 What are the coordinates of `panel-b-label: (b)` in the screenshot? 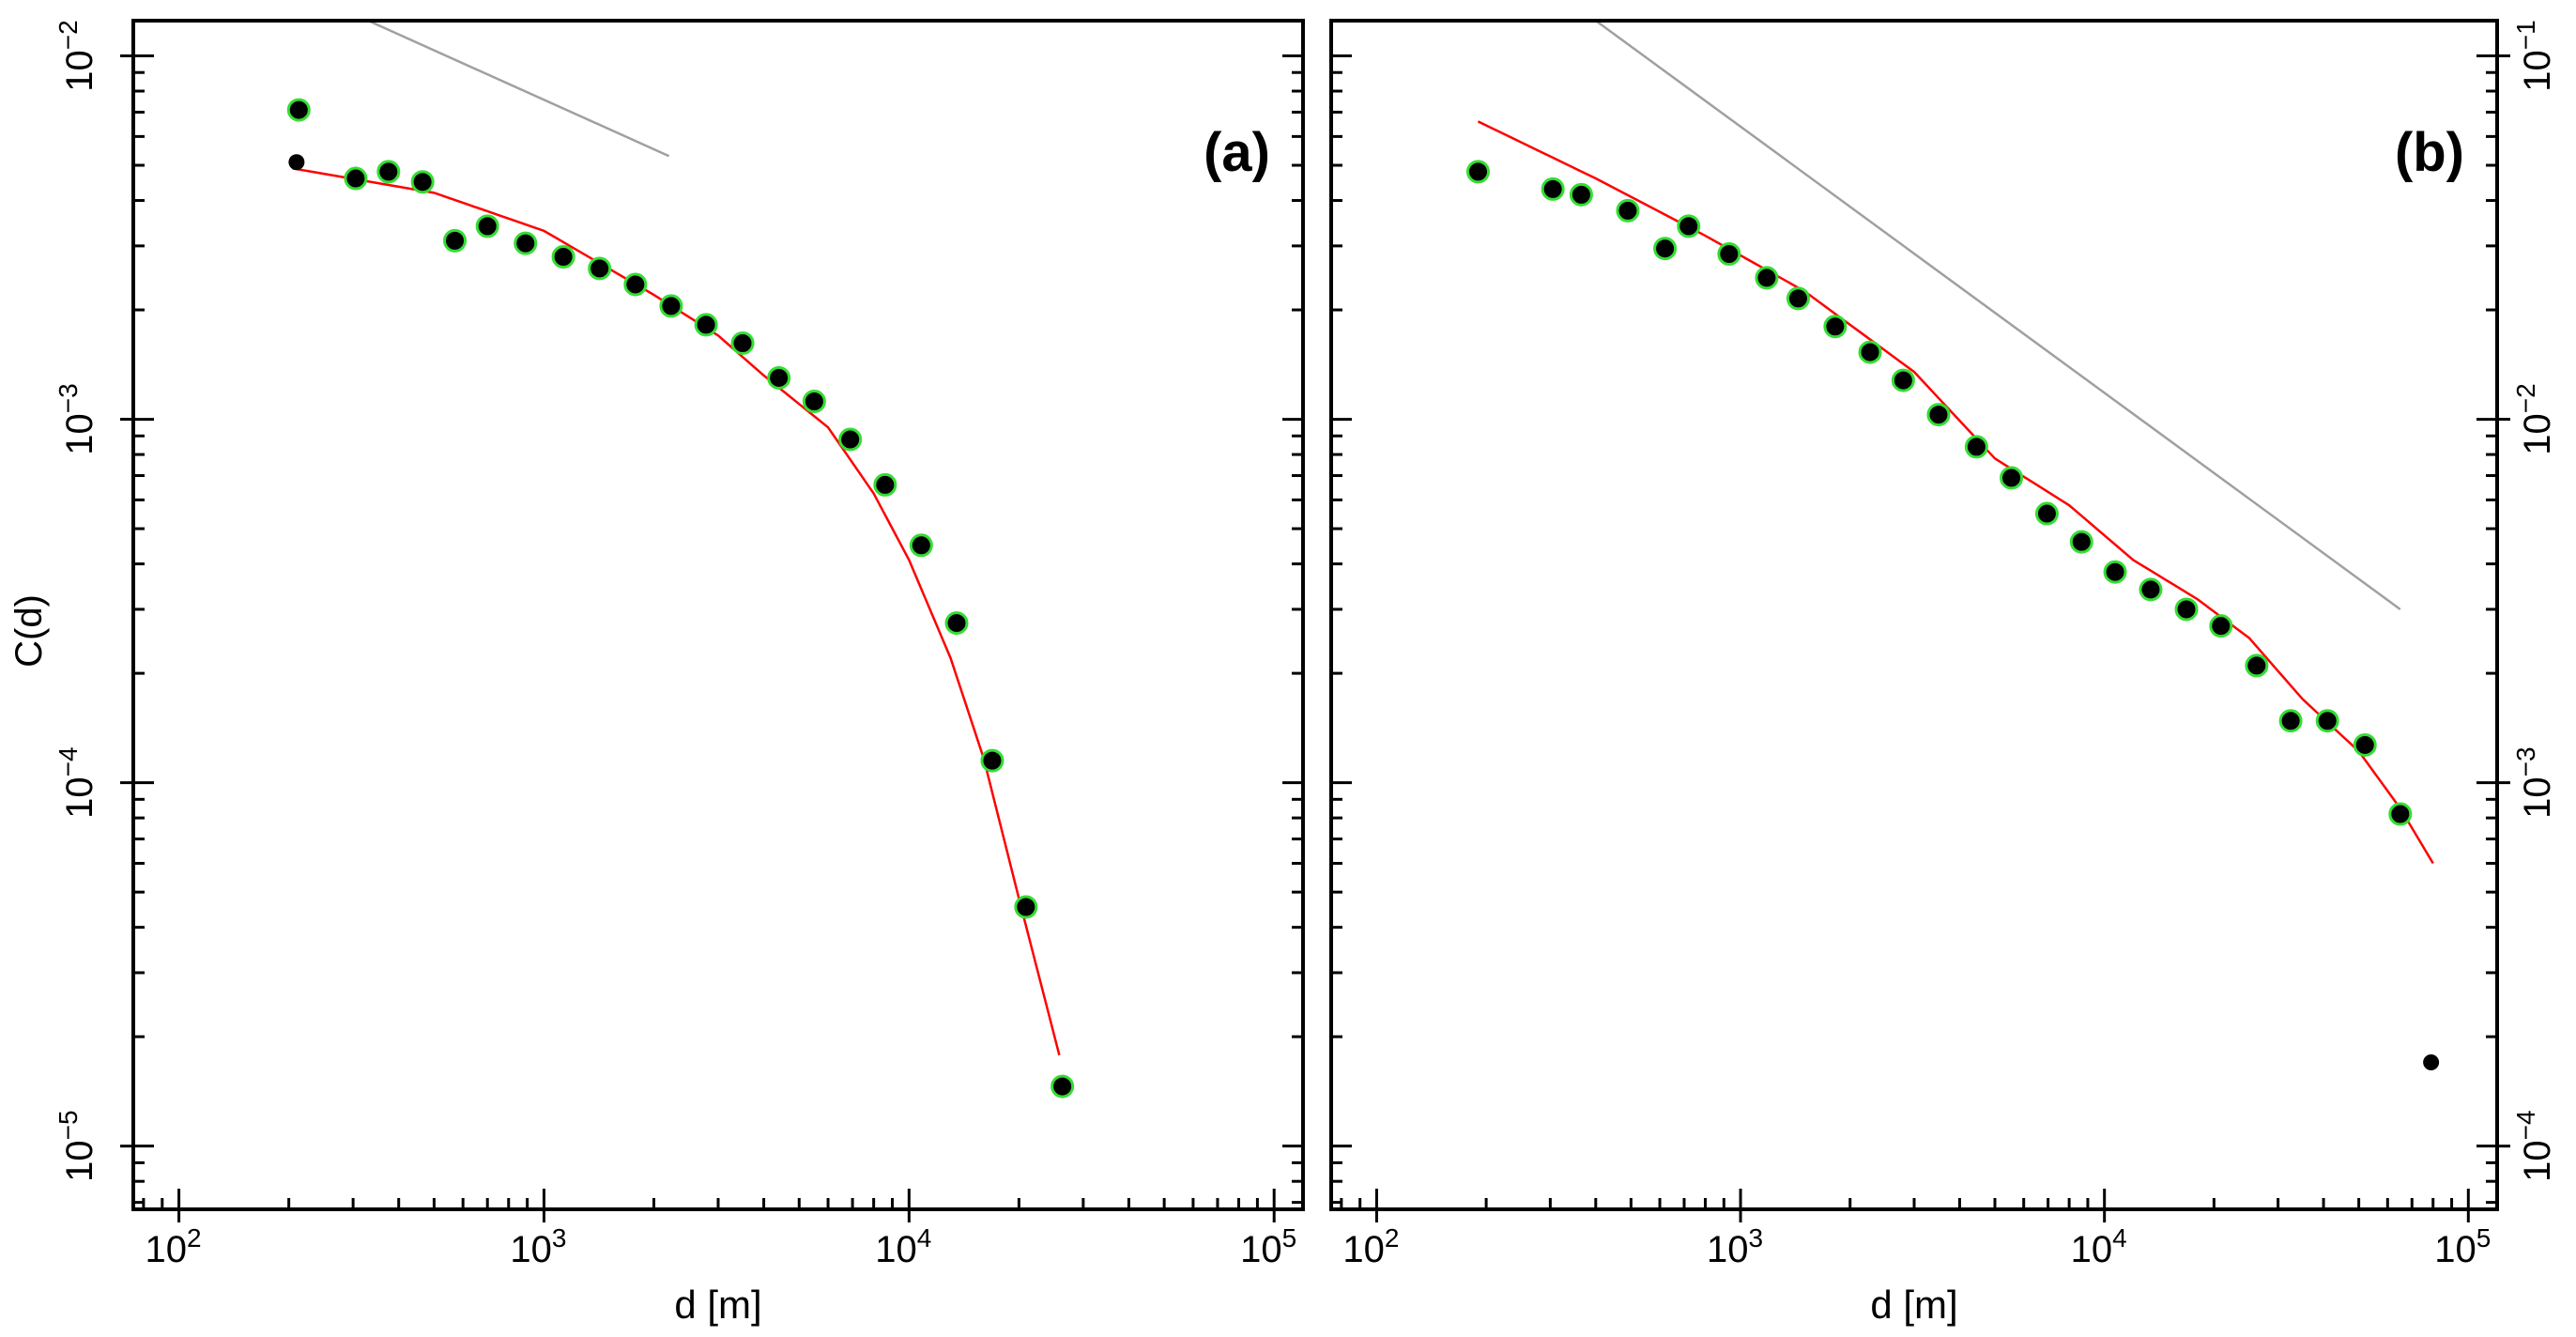 It's located at (2429, 153).